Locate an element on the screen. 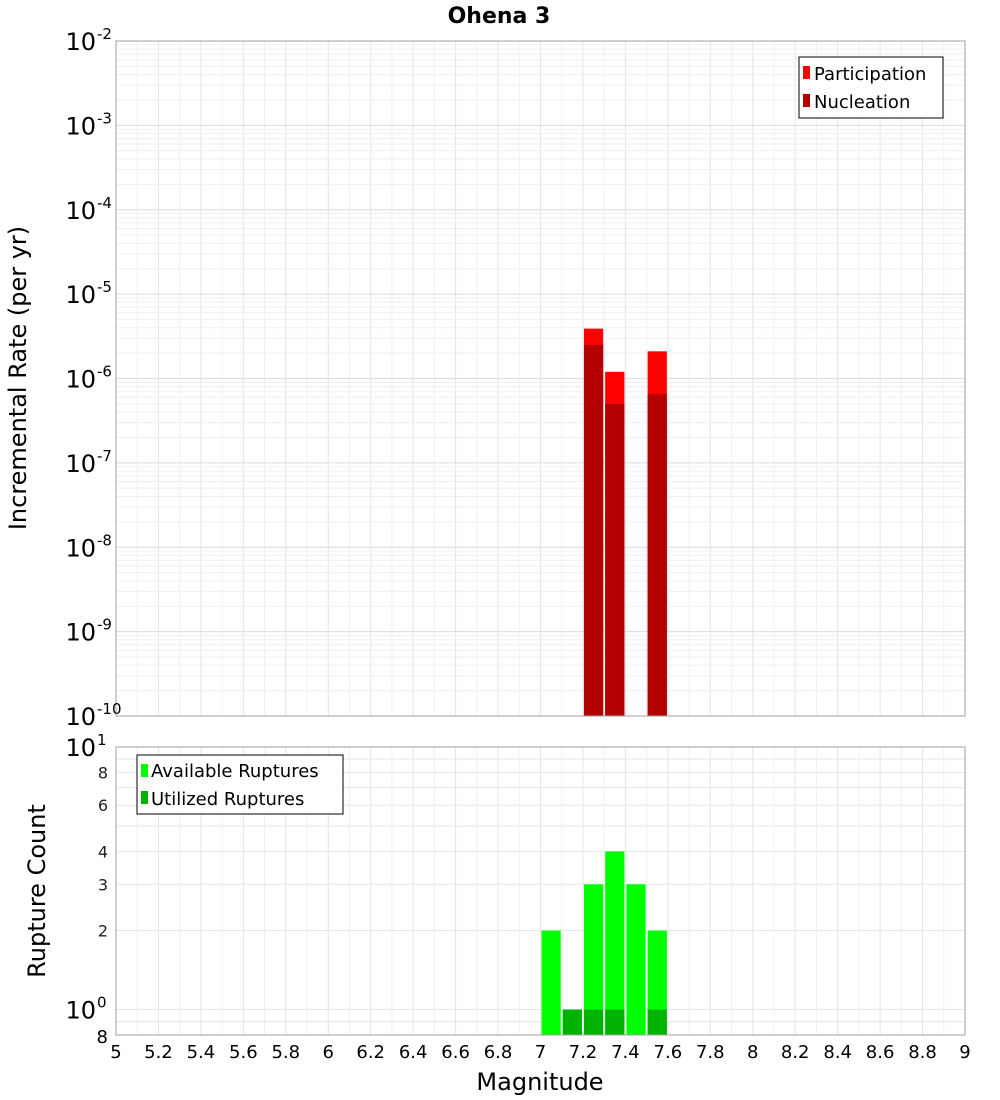  legend-label-utilized-ruptures: Utilized Ruptures is located at coordinates (227, 799).